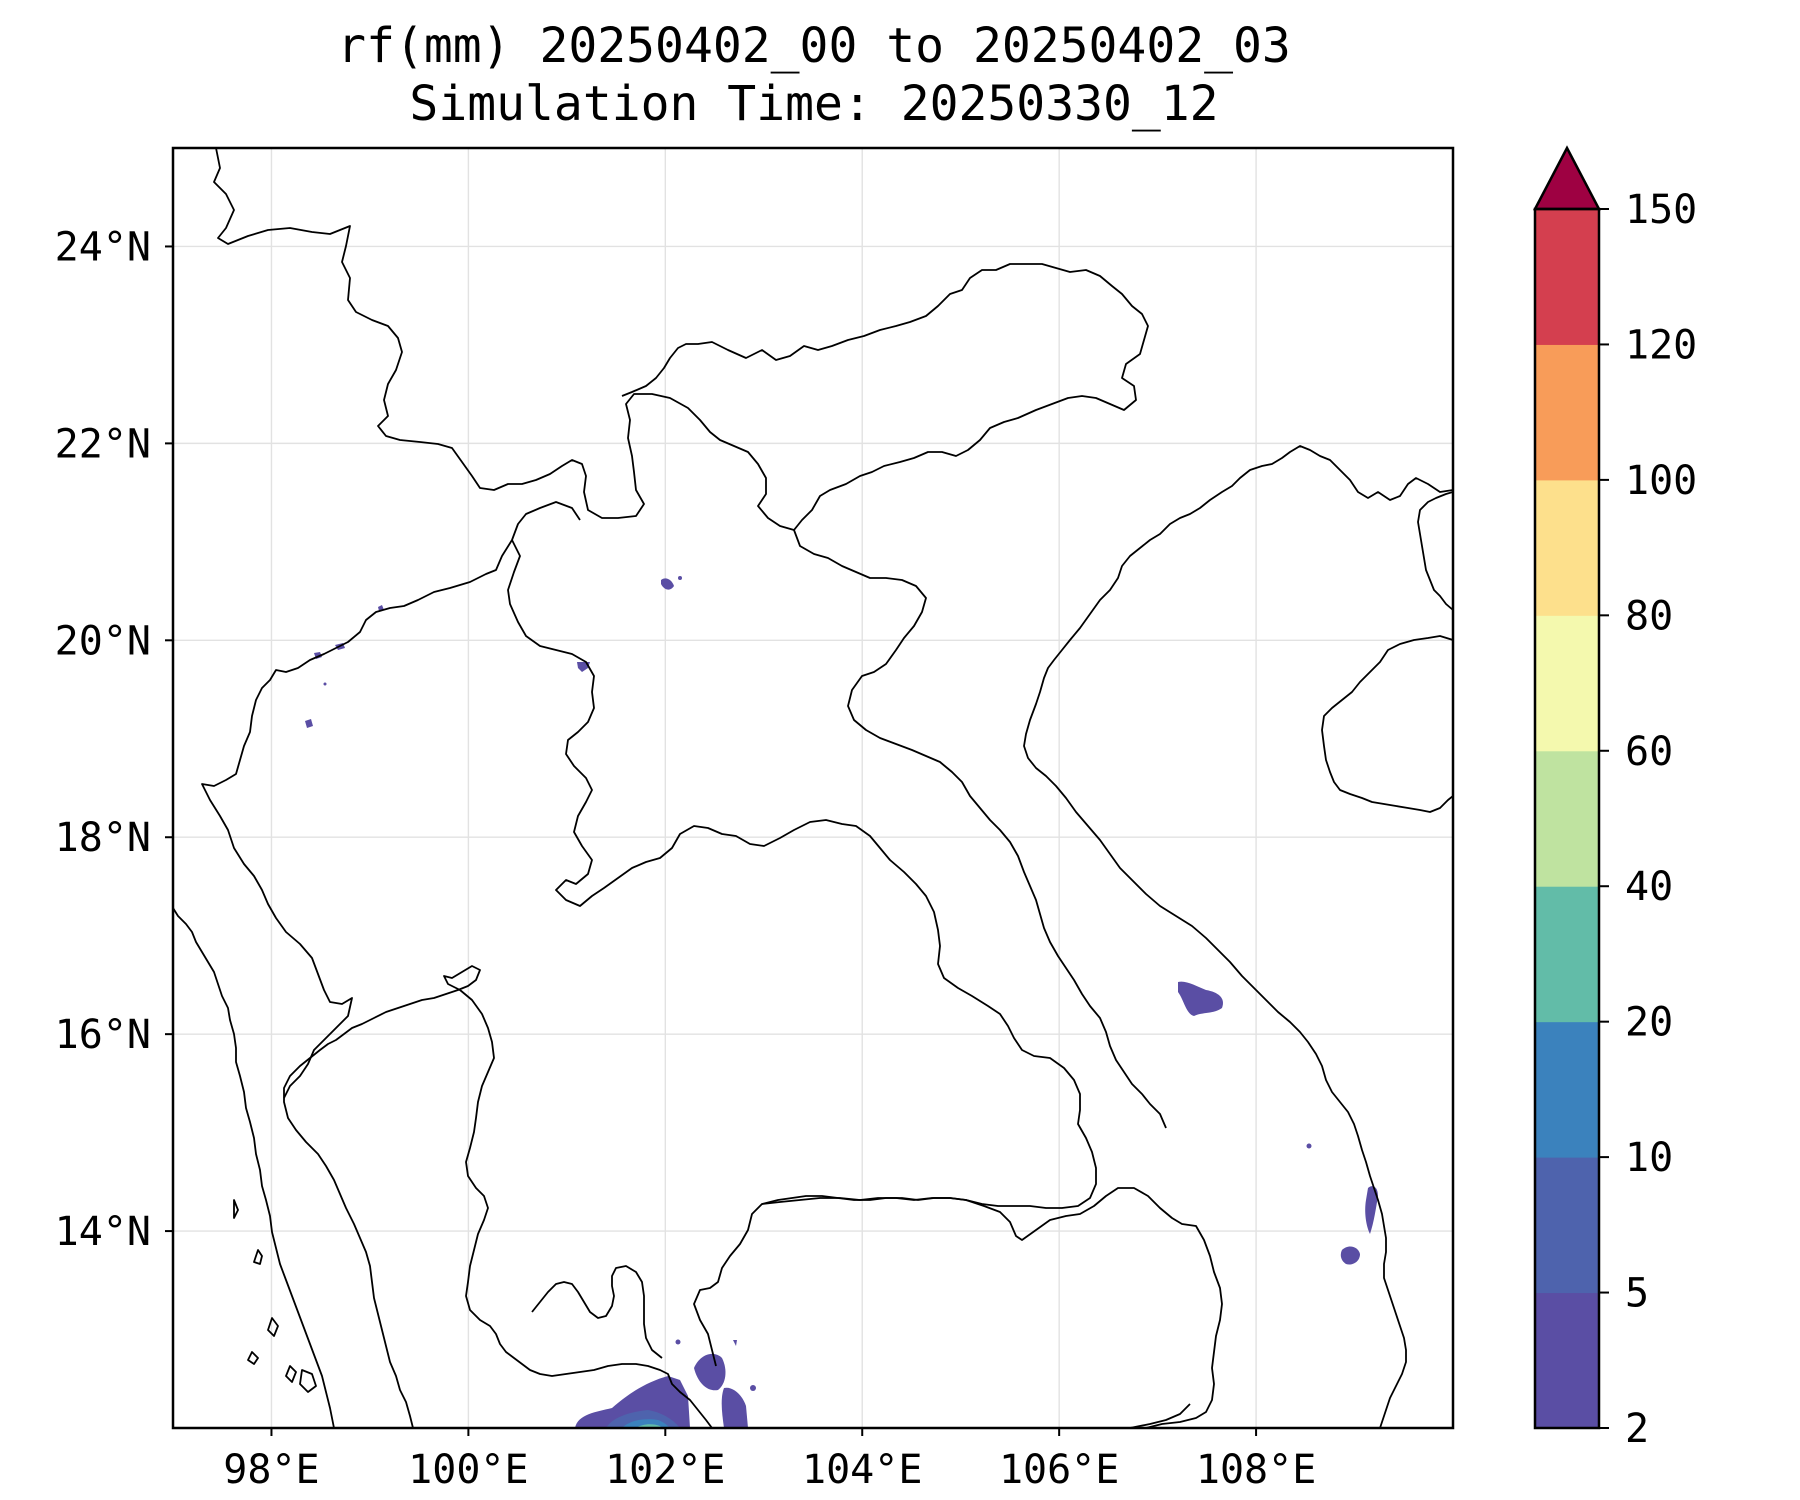  I want to click on colorbar-ticks: 2 5 10 20 40 60 80 100 120 150, so click(1648, 819).